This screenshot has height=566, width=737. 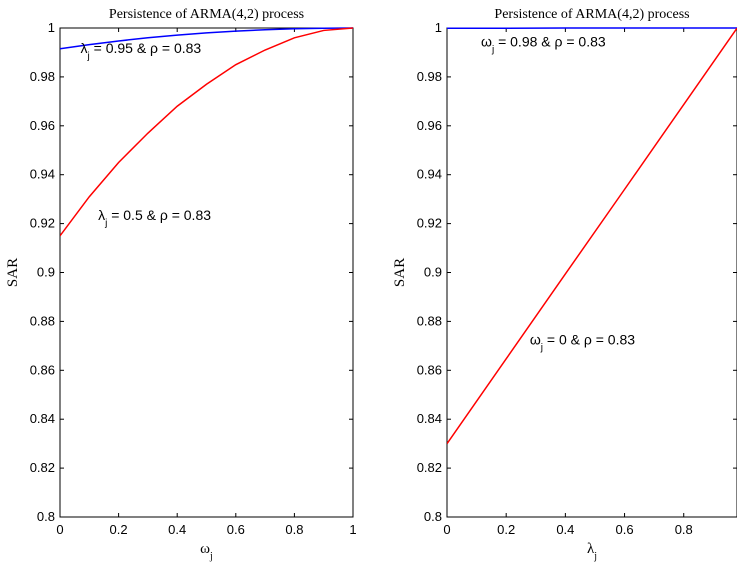 I want to click on annotation-2: λj = 0.5 & ρ = 0.83, so click(x=154, y=218).